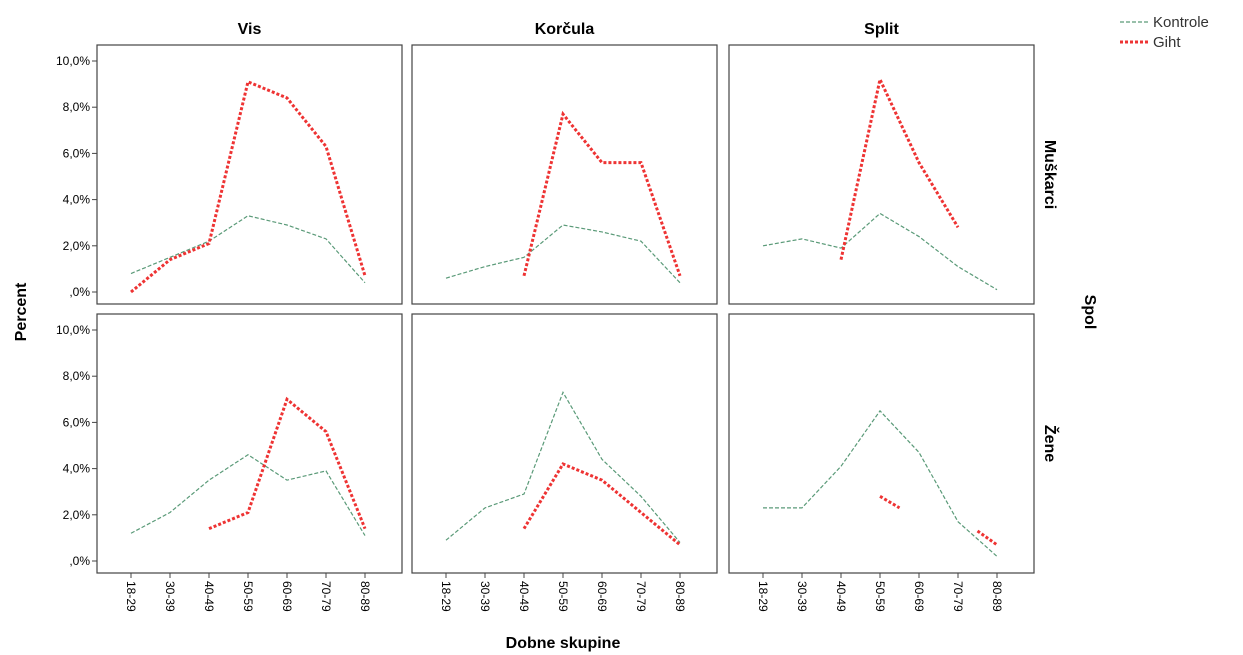 The width and height of the screenshot is (1243, 655). What do you see at coordinates (1164, 32) in the screenshot?
I see `legend: Kontrole Giht` at bounding box center [1164, 32].